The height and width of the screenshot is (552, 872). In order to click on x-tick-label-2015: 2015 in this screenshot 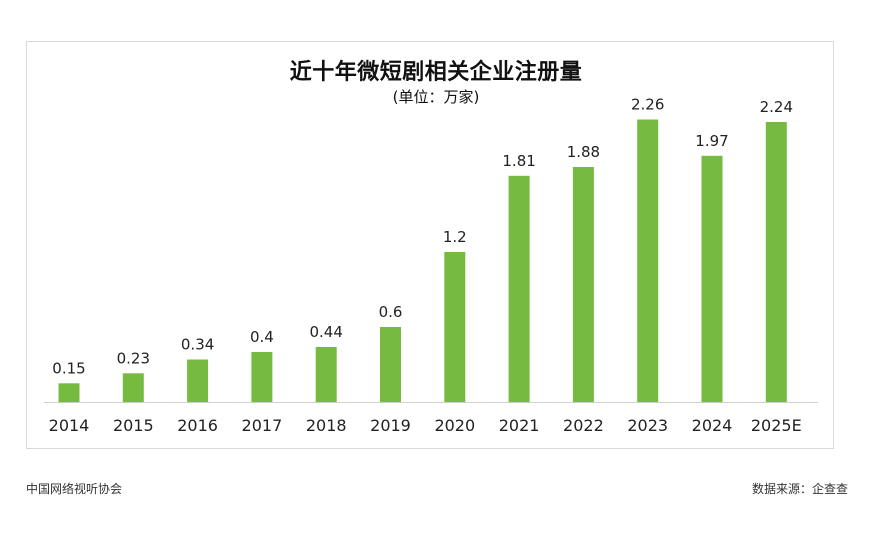, I will do `click(133, 425)`.